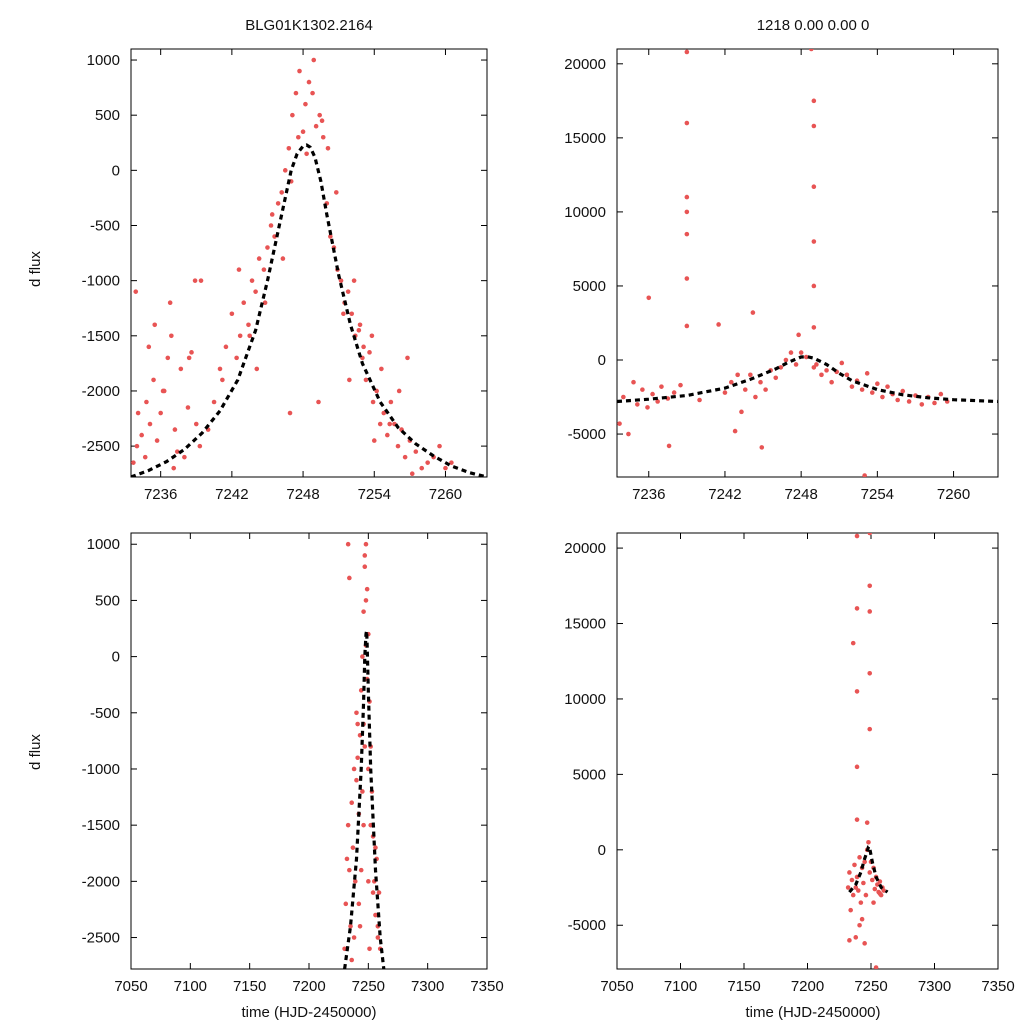 The image size is (1024, 1024). I want to click on model-curve, so click(309, 310).